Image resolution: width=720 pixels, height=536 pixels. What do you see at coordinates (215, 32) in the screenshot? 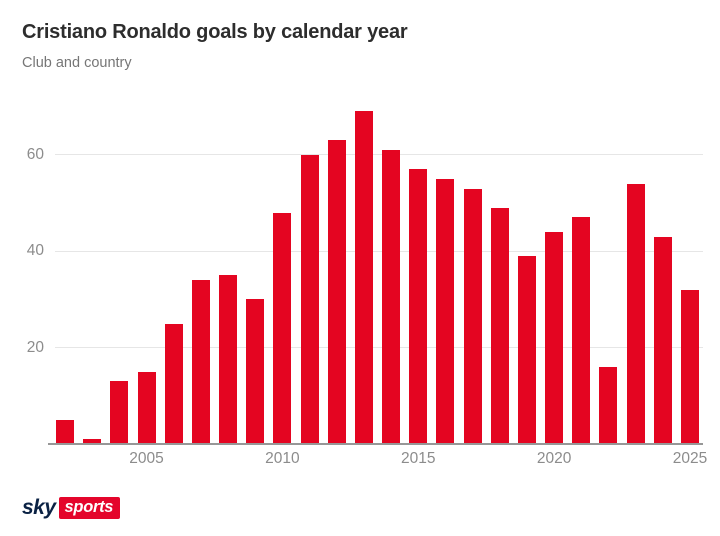
I see `chart-title: Cristiano Ronaldo goals by calendar year` at bounding box center [215, 32].